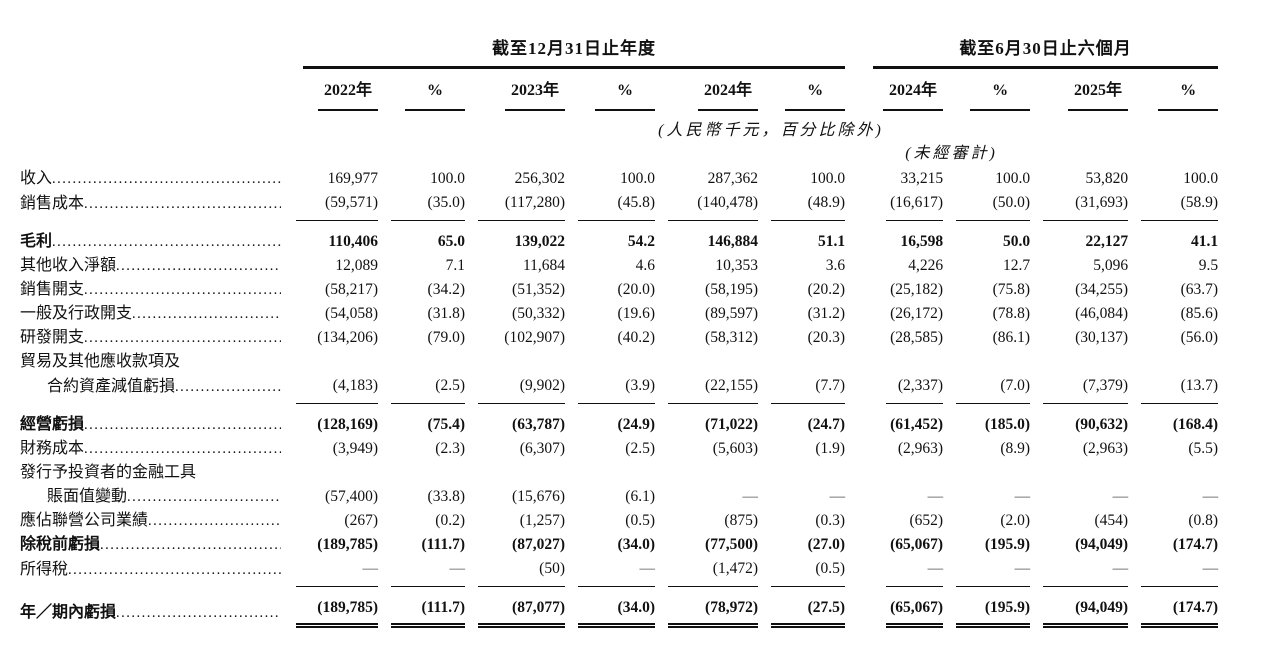  What do you see at coordinates (993, 389) in the screenshot?
I see `cell-value: (7.0)` at bounding box center [993, 389].